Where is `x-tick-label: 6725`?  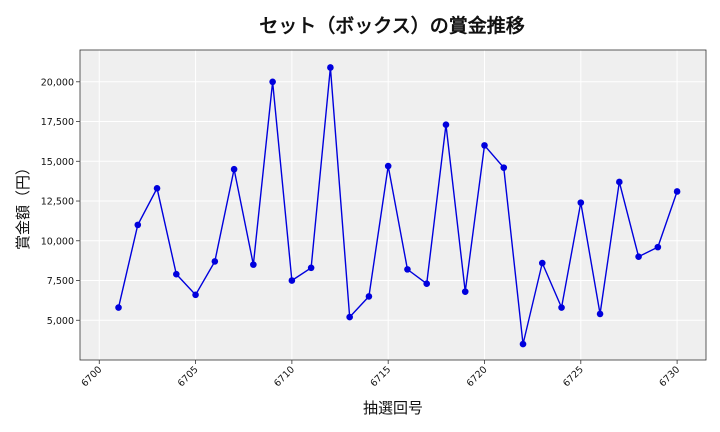
x-tick-label: 6725 is located at coordinates (573, 376).